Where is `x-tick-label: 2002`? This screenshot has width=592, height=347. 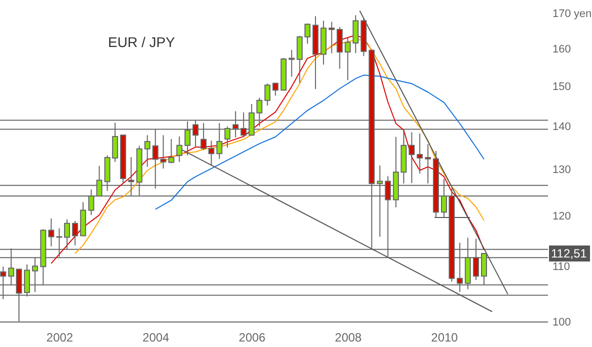
x-tick-label: 2002 is located at coordinates (60, 337).